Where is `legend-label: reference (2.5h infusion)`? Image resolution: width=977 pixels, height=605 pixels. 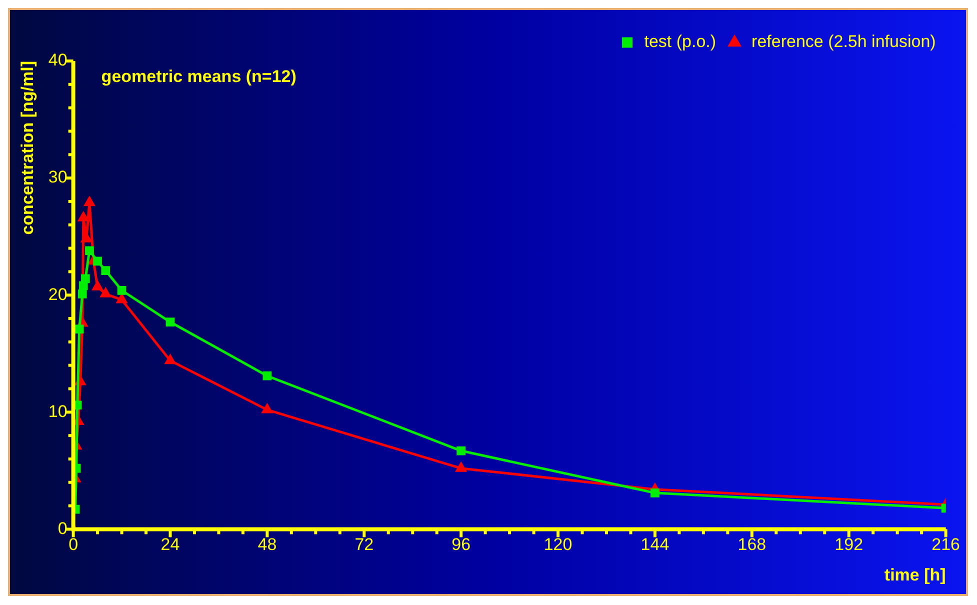
legend-label: reference (2.5h infusion) is located at coordinates (844, 42).